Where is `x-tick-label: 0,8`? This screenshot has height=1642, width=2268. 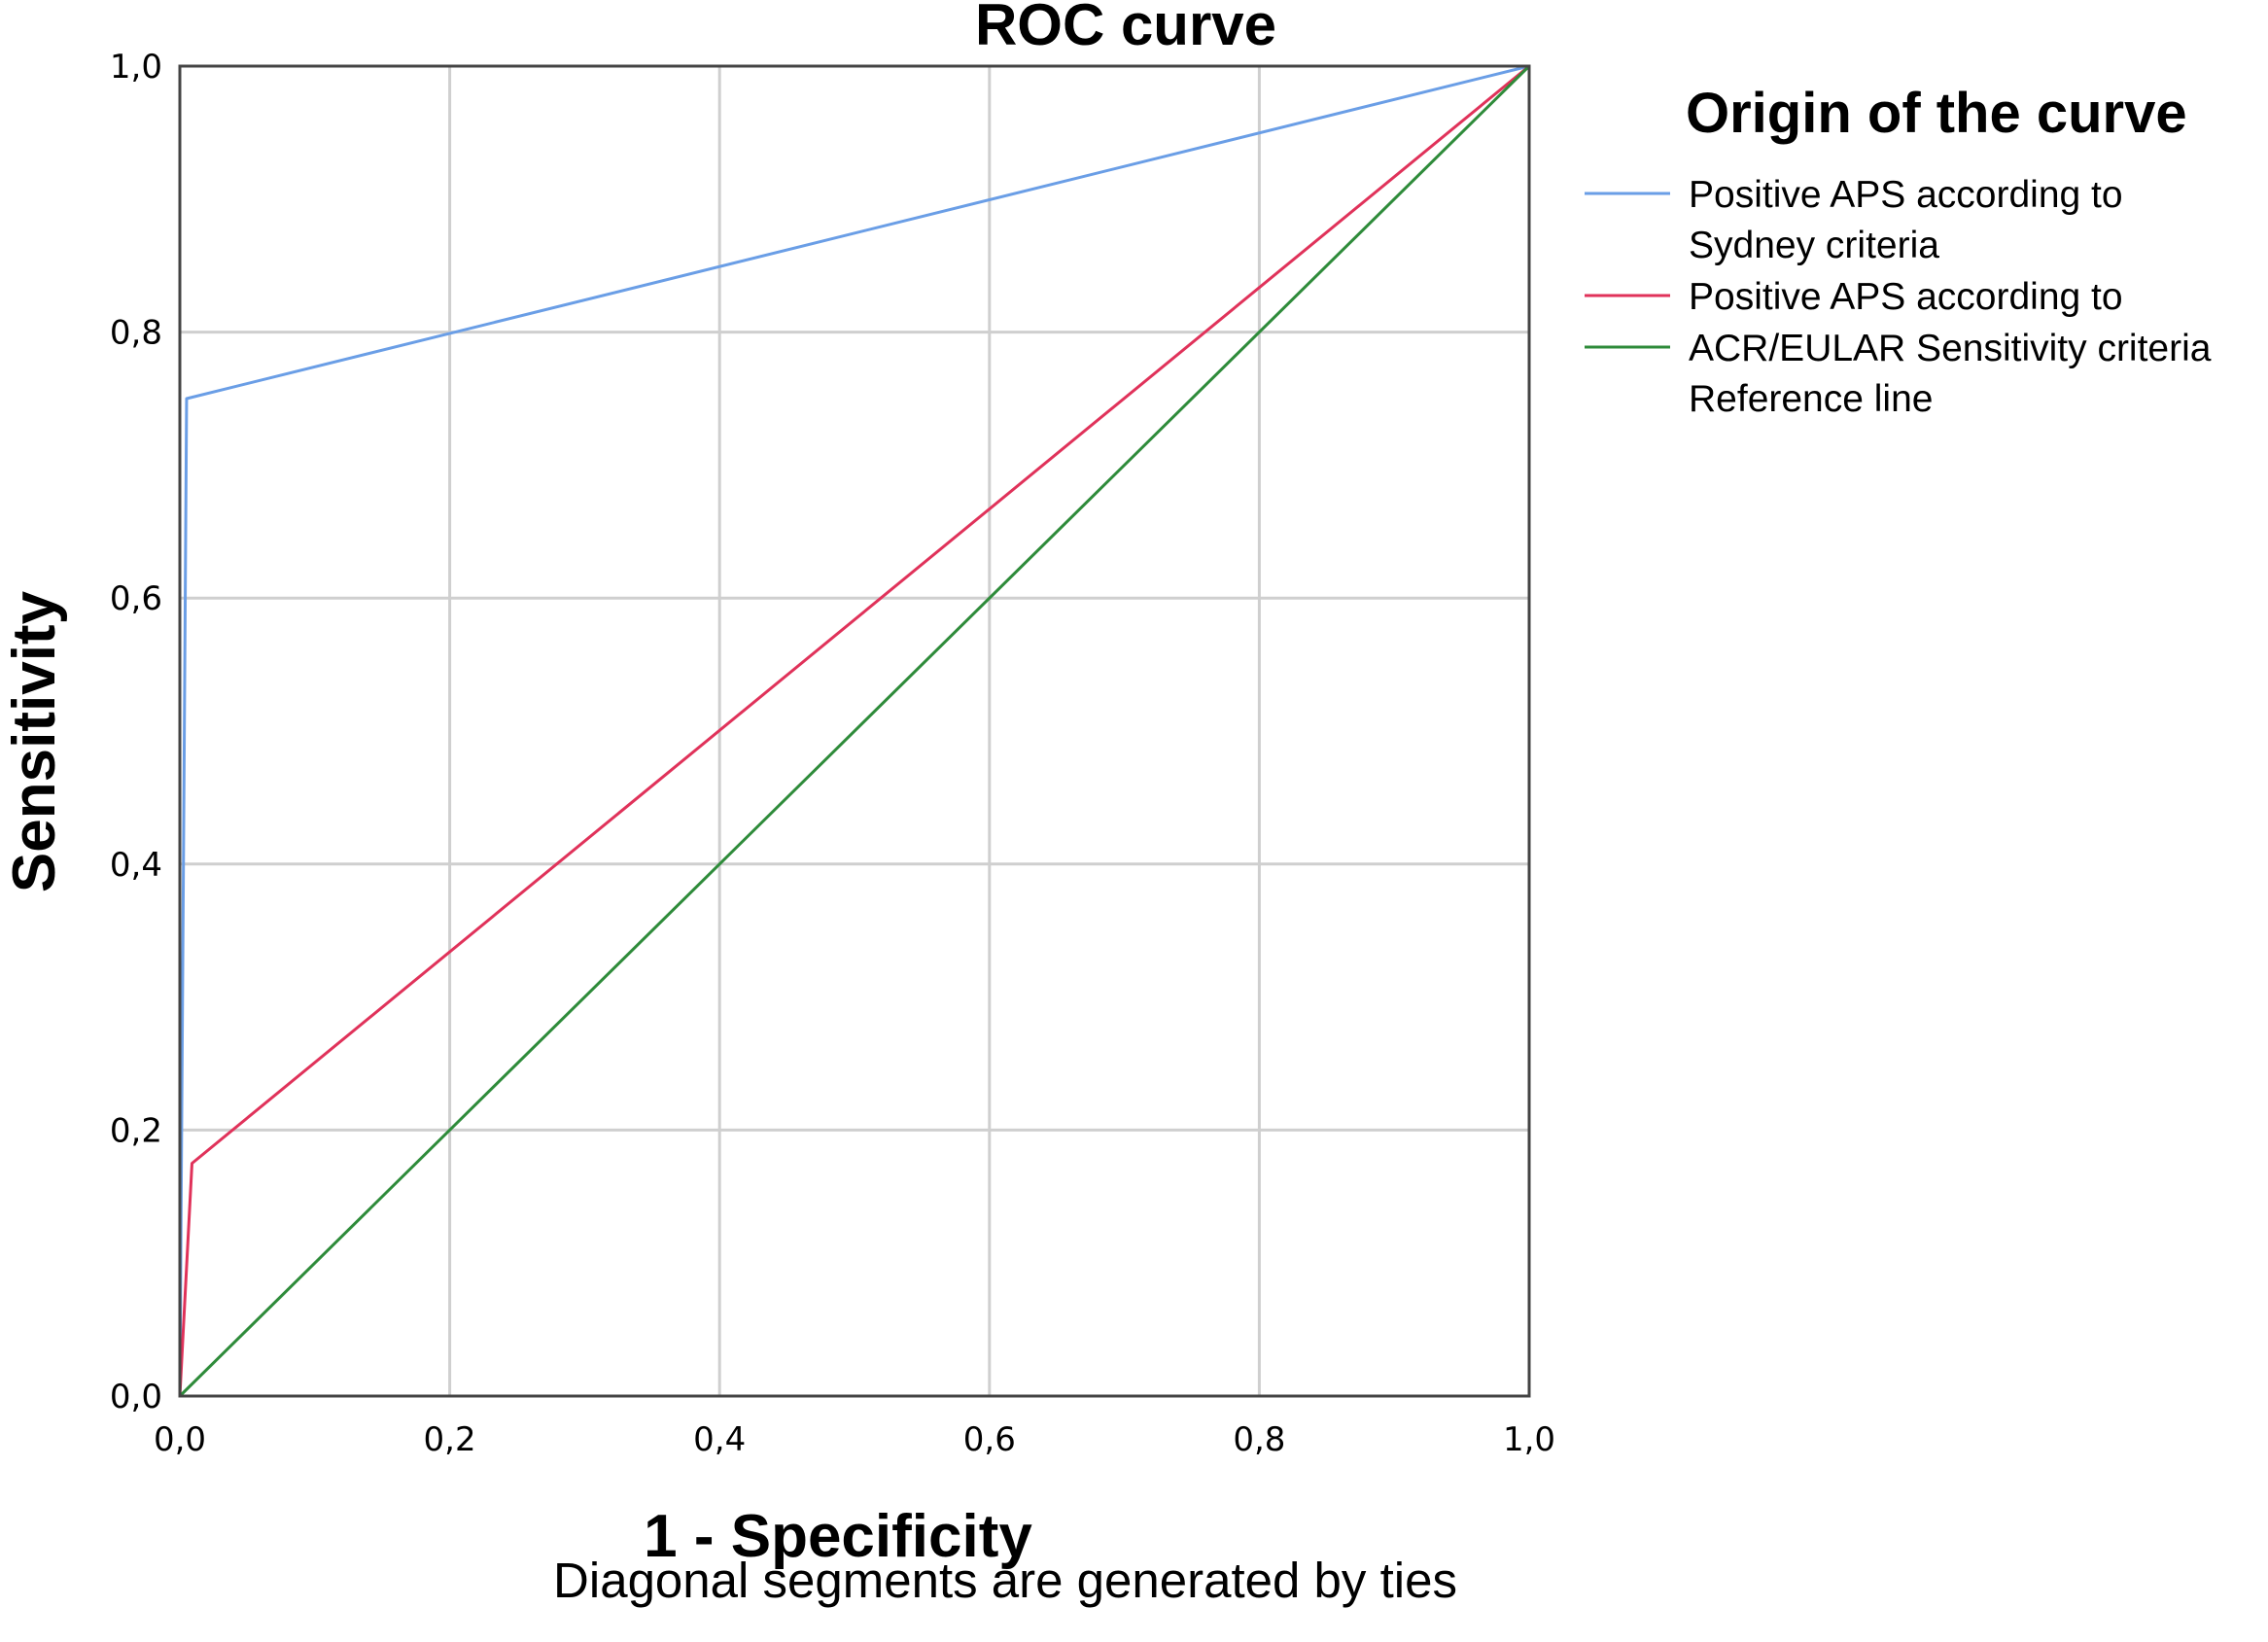
x-tick-label: 0,8 is located at coordinates (1259, 1439).